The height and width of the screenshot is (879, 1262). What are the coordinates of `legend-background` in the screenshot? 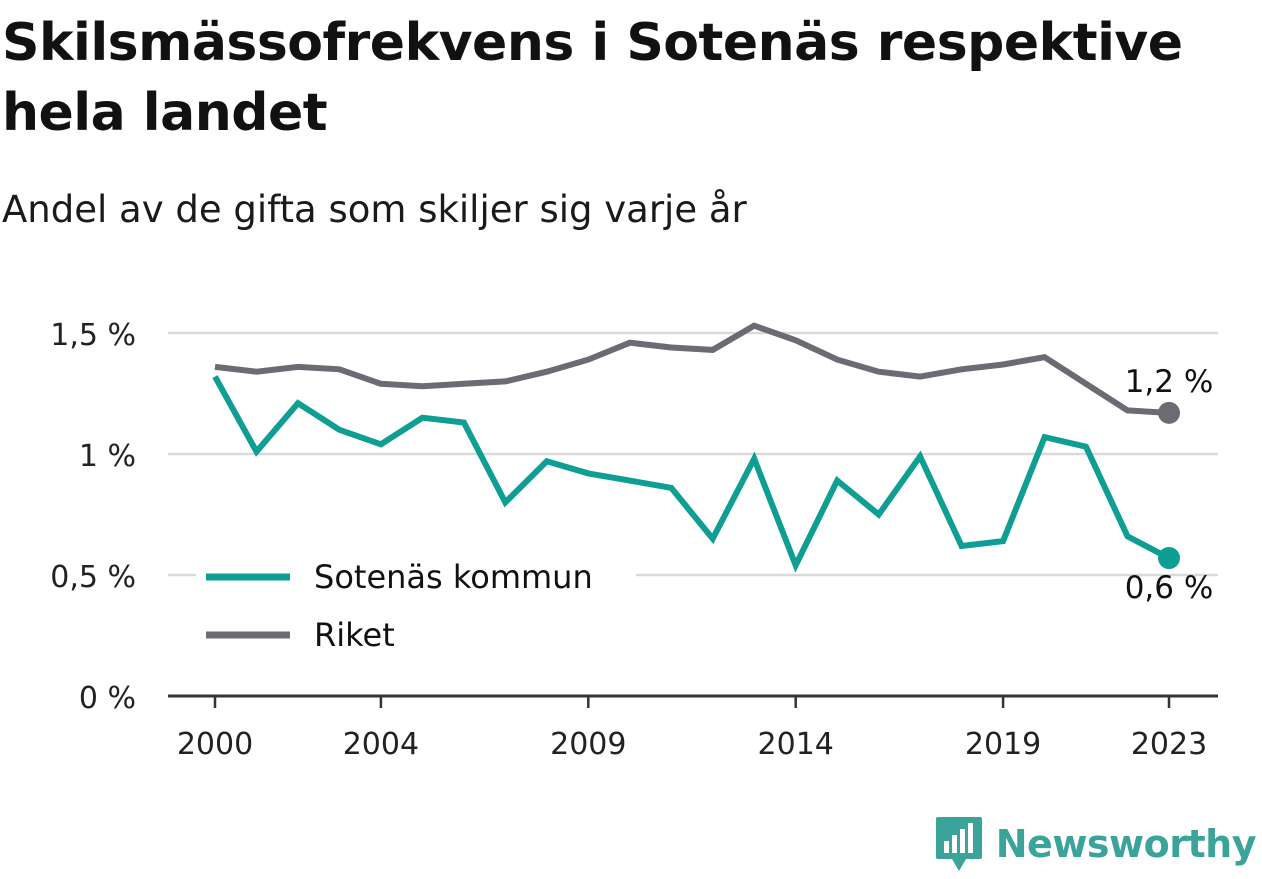 It's located at (416, 605).